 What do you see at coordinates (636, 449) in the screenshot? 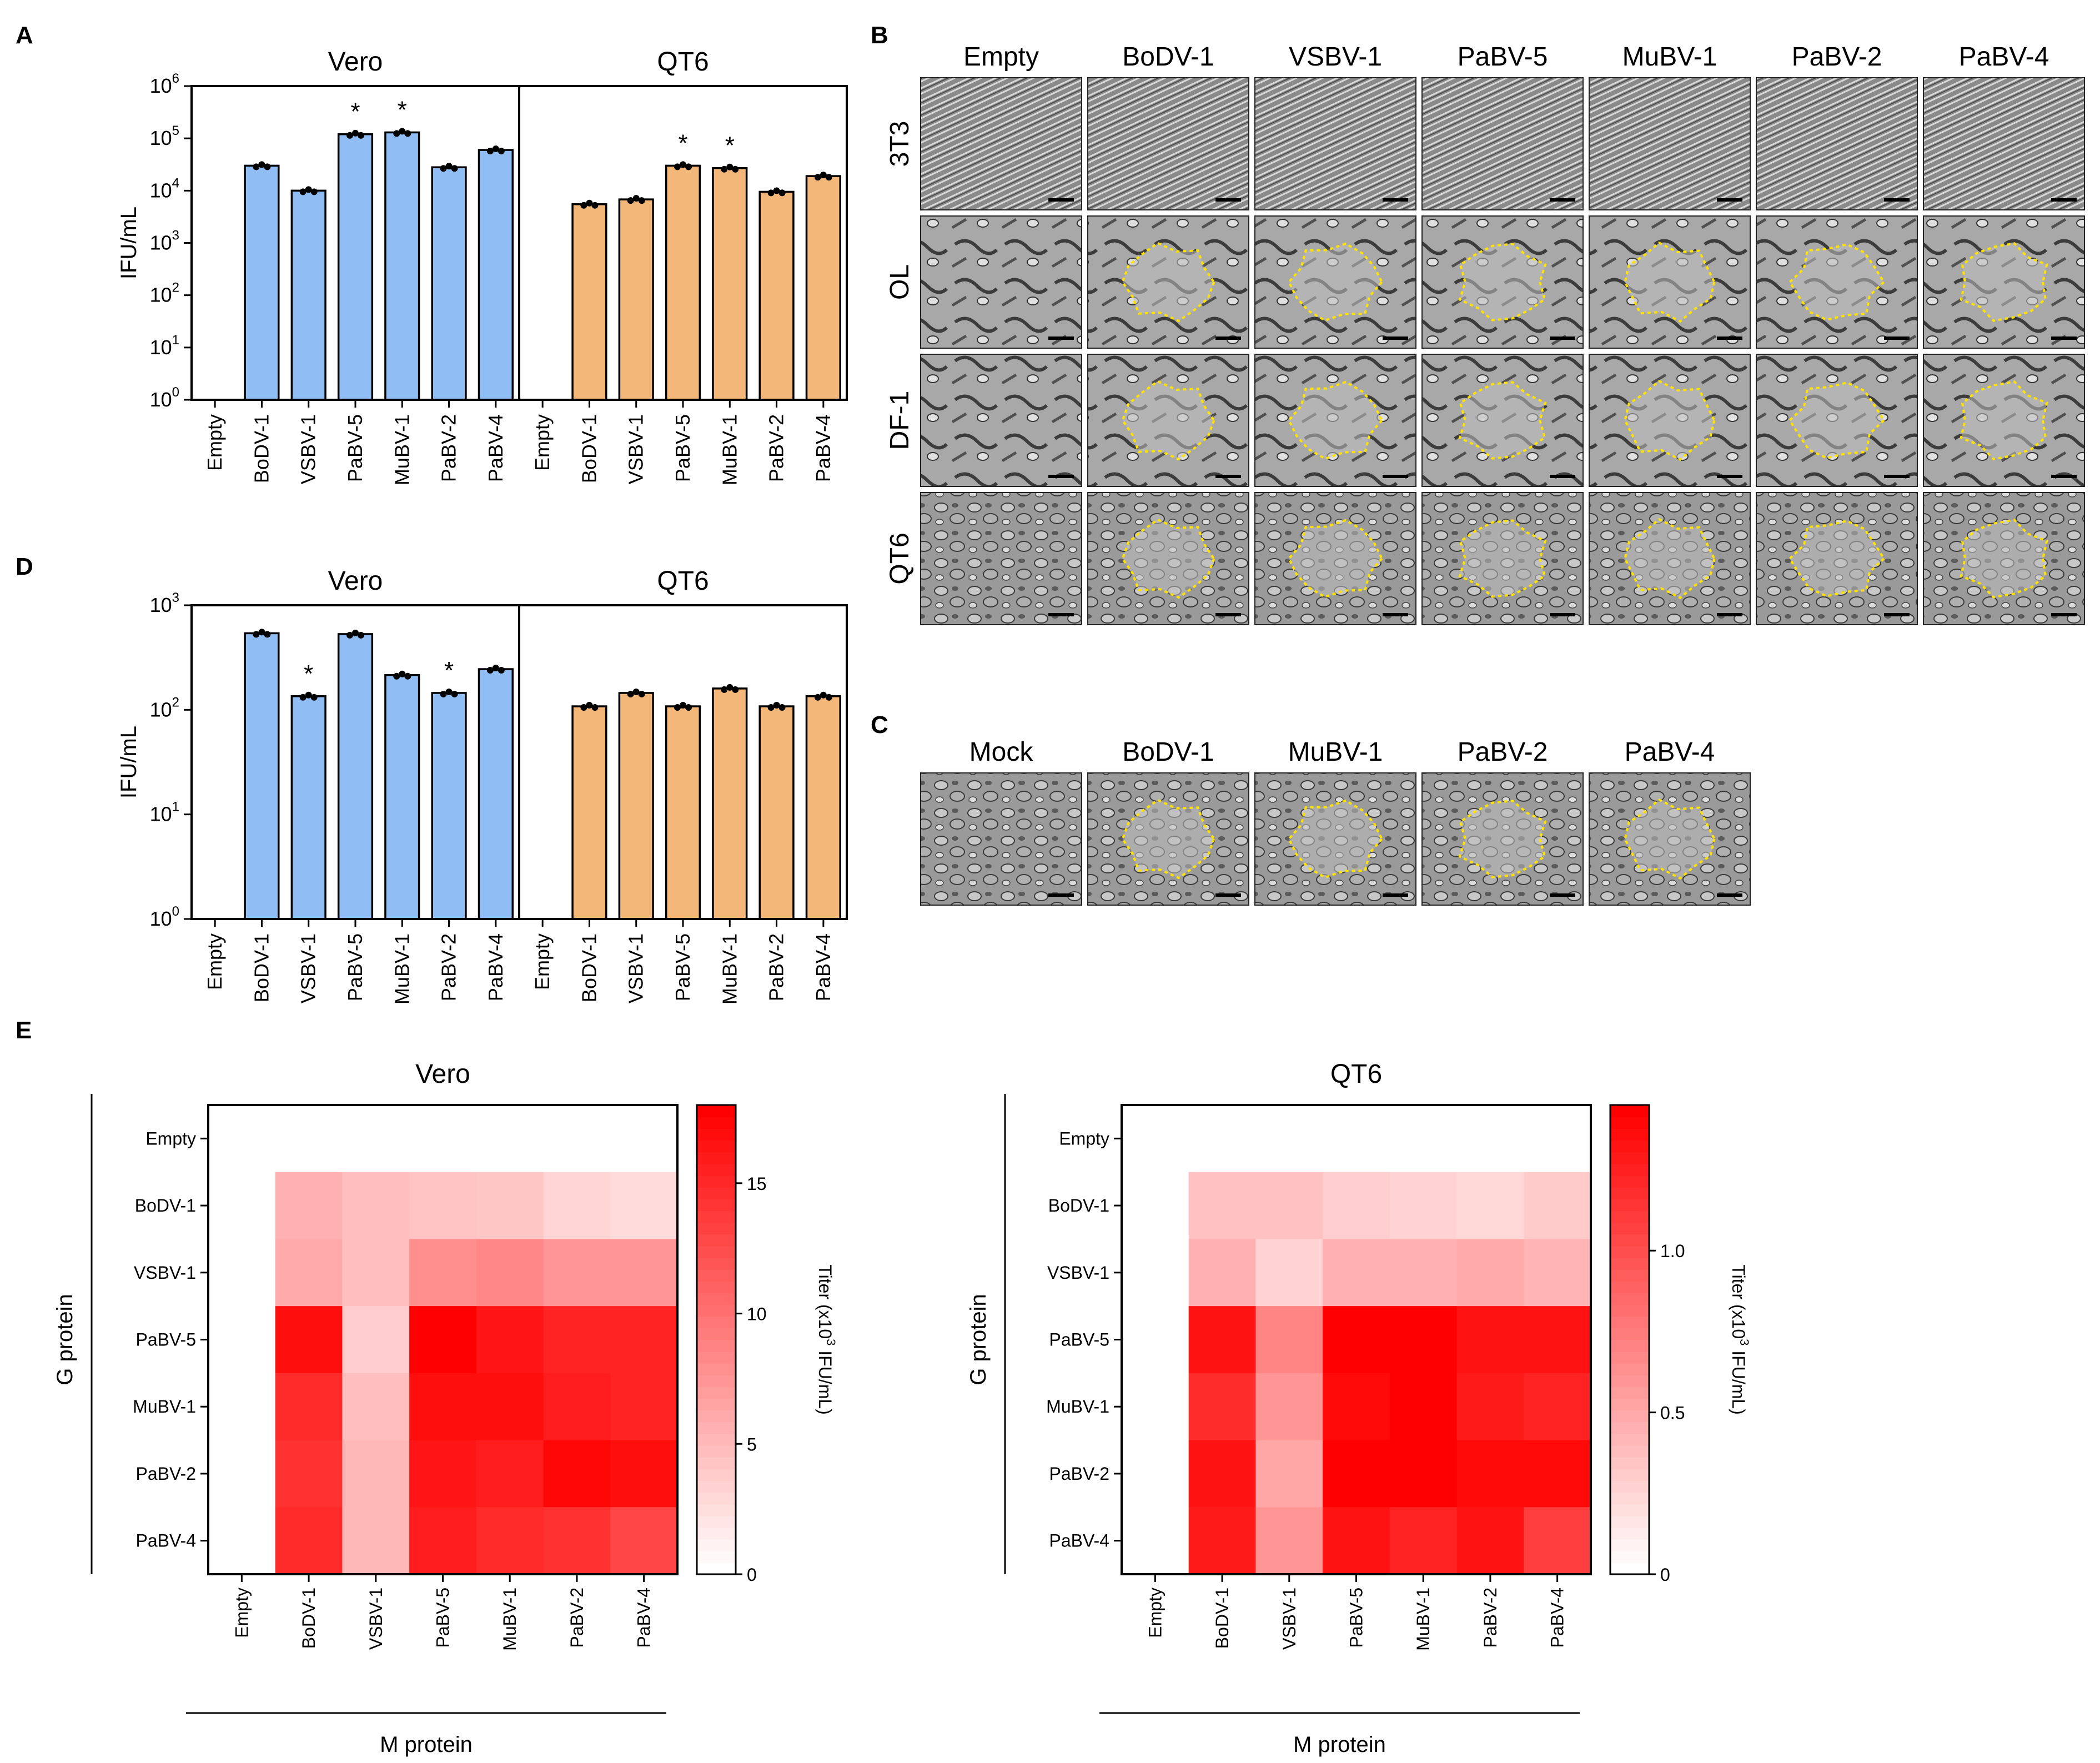
I see `x-tick-label: VSBV-1` at bounding box center [636, 449].